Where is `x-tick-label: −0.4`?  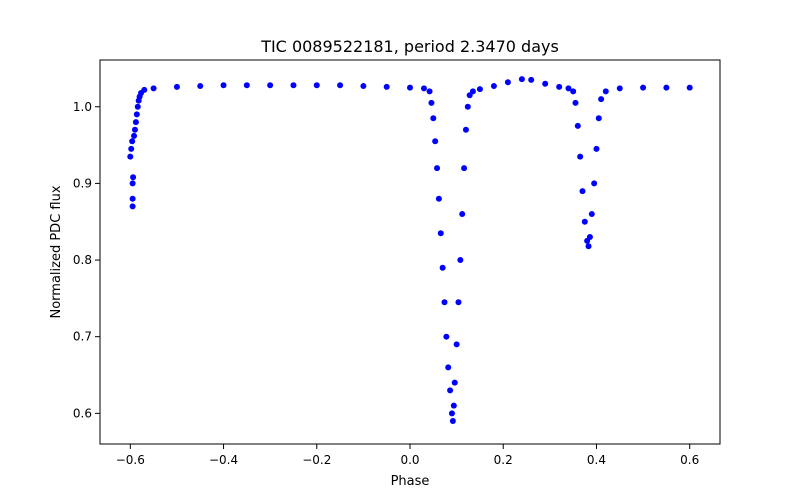
x-tick-label: −0.4 is located at coordinates (223, 460).